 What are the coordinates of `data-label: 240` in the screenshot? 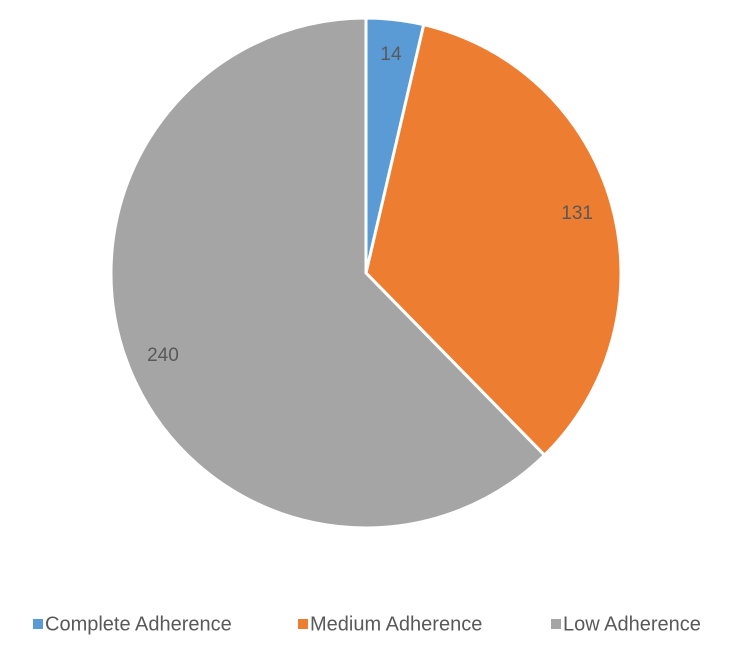 It's located at (163, 355).